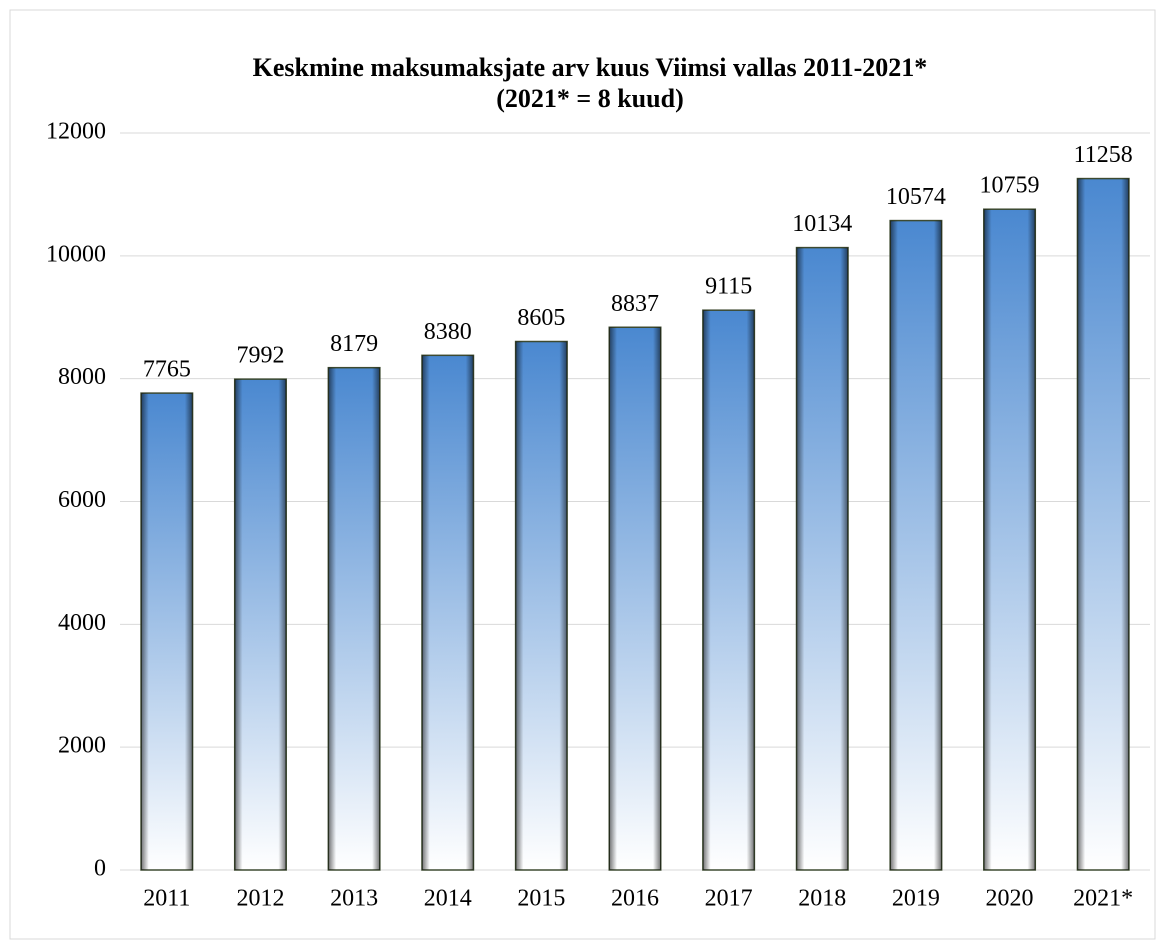 The width and height of the screenshot is (1156, 940). Describe the element at coordinates (916, 899) in the screenshot. I see `x-tick-label: 2019` at that location.